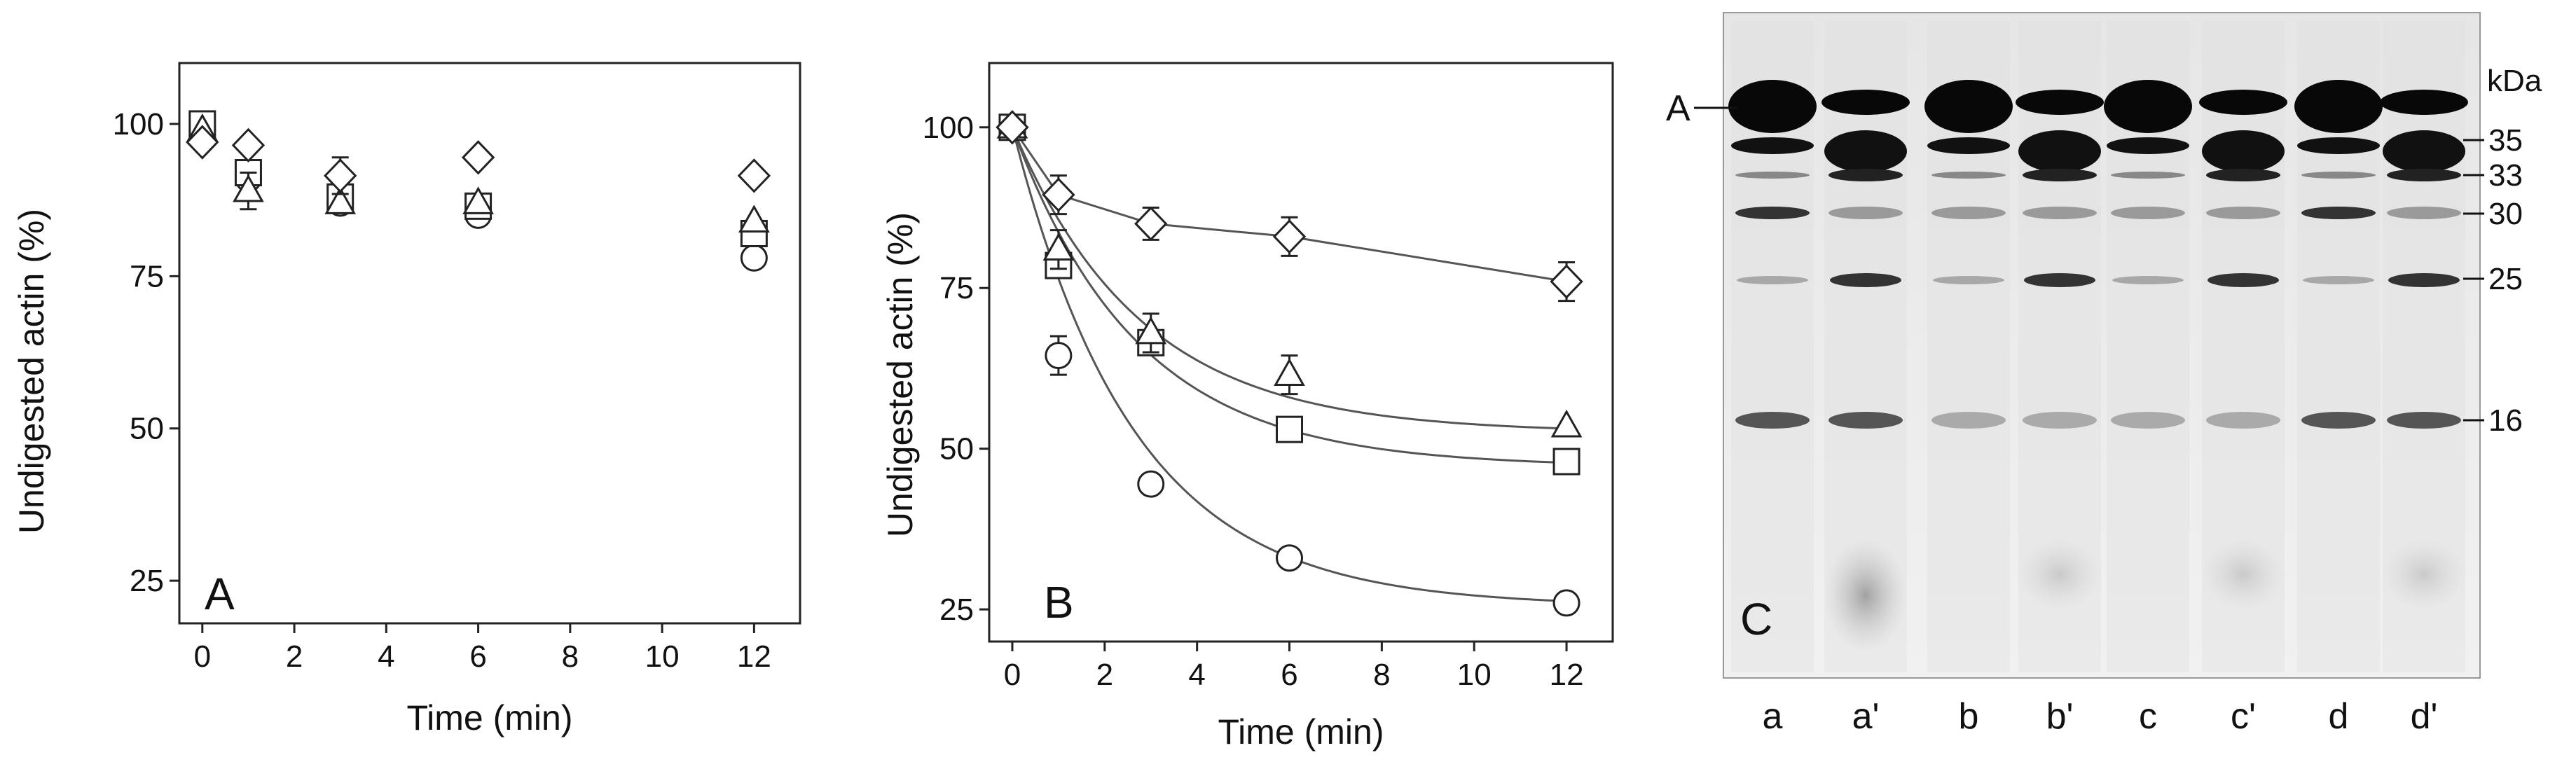 This screenshot has height=762, width=2576. Describe the element at coordinates (2339, 716) in the screenshot. I see `gel-lane-label: d` at that location.